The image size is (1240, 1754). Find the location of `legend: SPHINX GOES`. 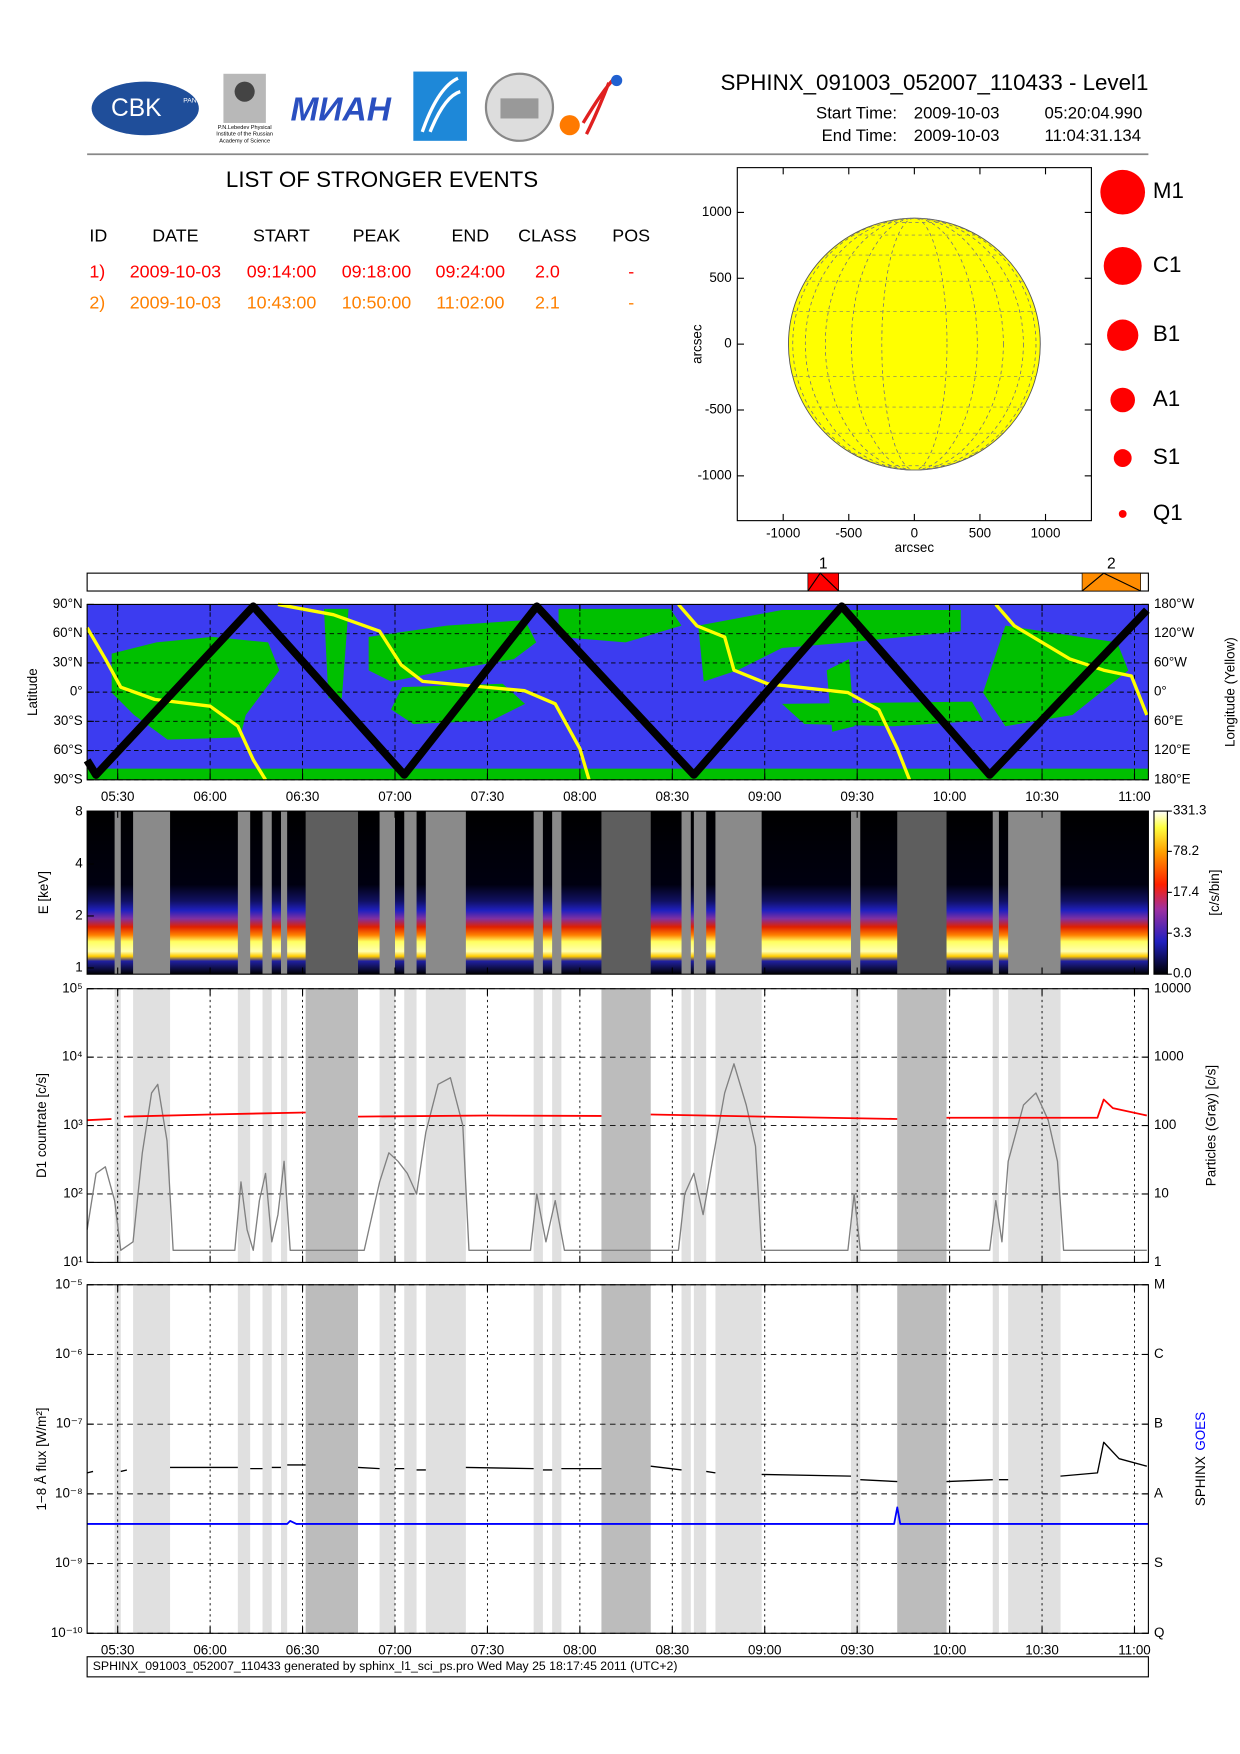

legend: SPHINX GOES is located at coordinates (1199, 1459).